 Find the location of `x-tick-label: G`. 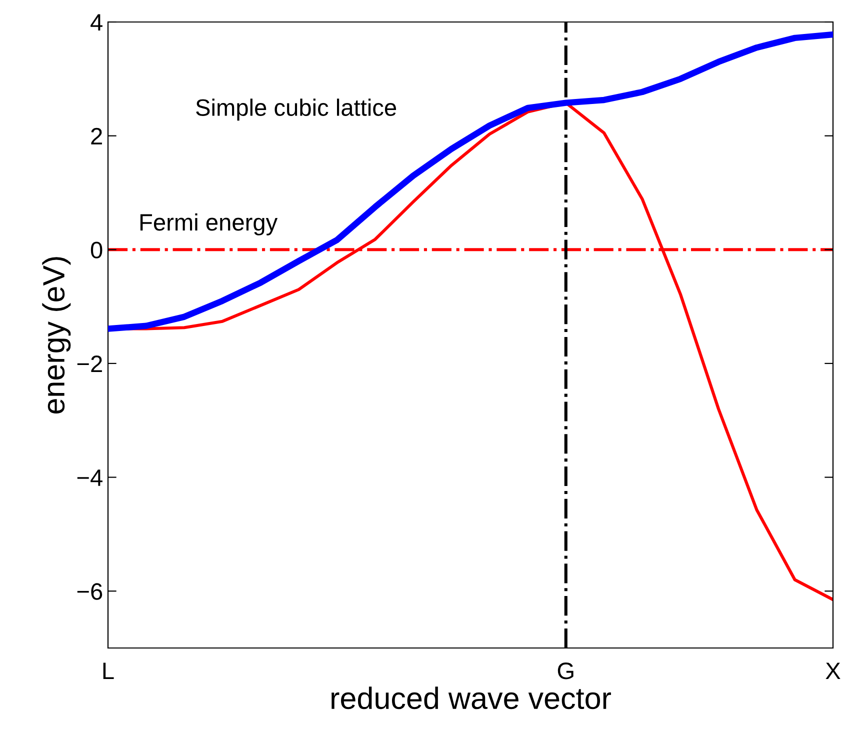

x-tick-label: G is located at coordinates (566, 671).